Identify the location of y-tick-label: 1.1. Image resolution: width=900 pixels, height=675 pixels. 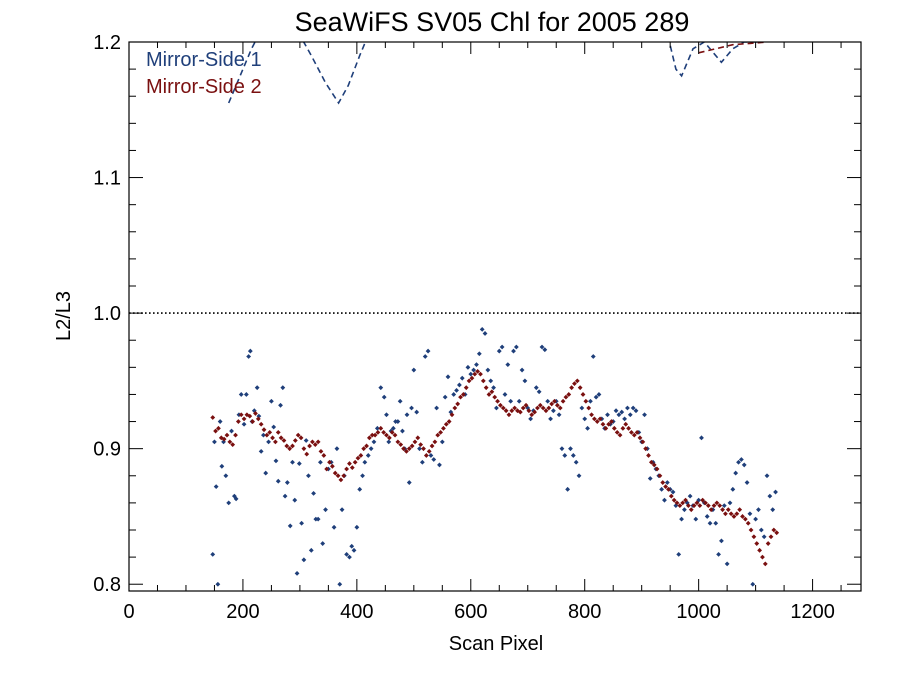
(107, 179).